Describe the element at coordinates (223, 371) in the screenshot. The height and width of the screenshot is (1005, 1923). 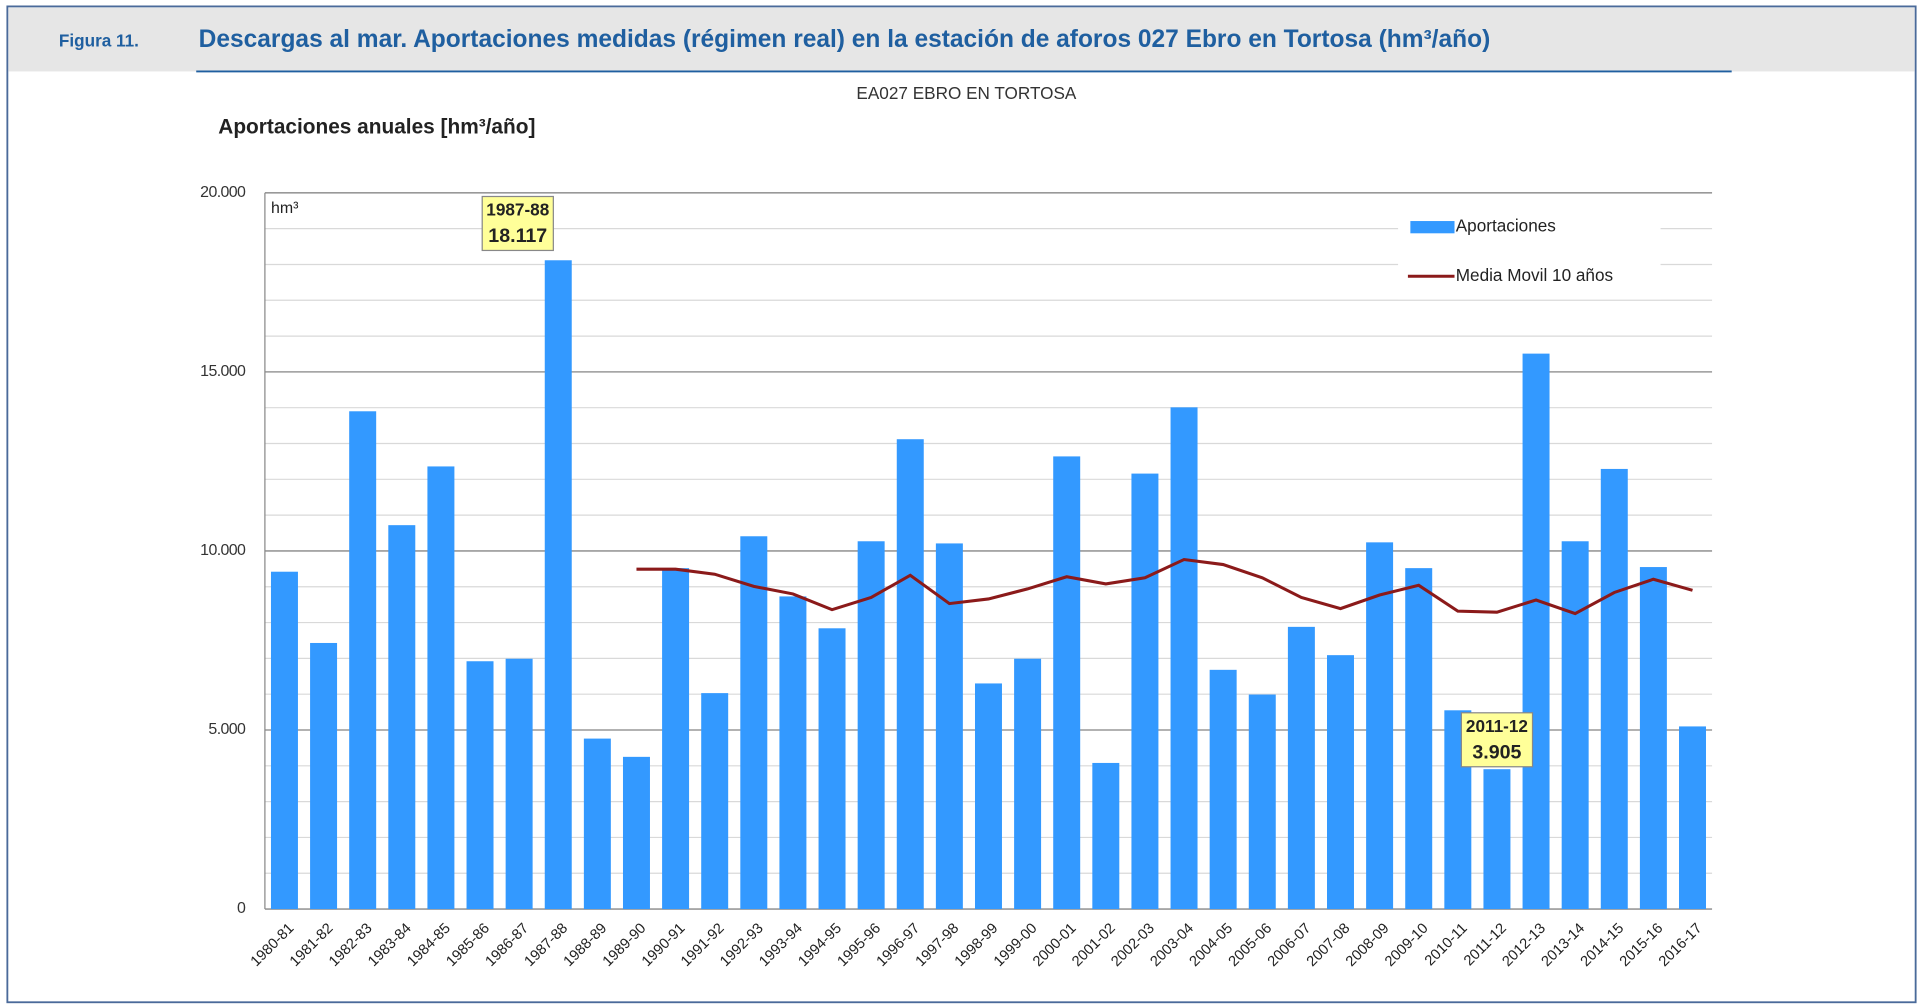
I see `y-tick-label: 15.000` at that location.